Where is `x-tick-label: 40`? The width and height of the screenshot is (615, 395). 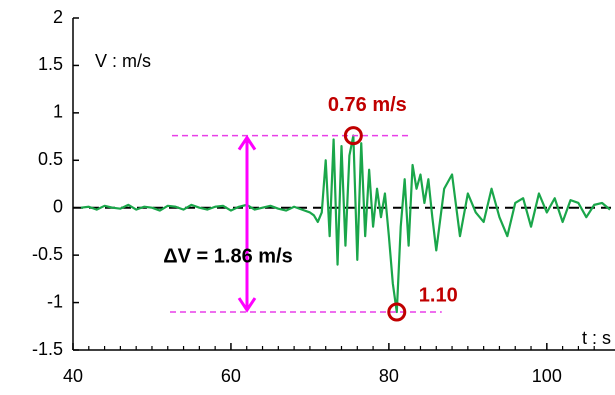
x-tick-label: 40 is located at coordinates (73, 376).